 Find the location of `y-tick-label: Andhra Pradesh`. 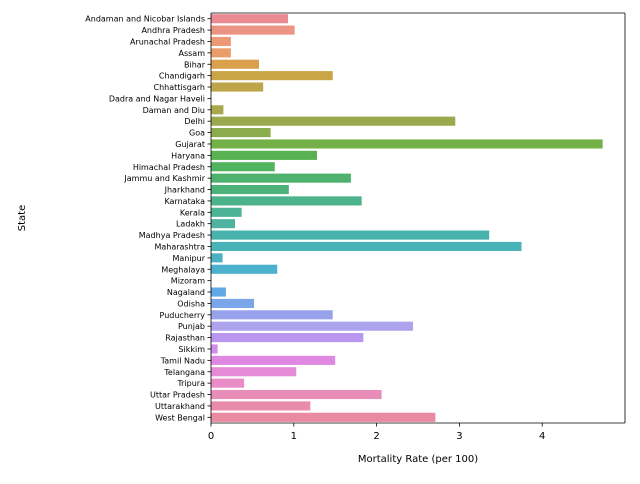

y-tick-label: Andhra Pradesh is located at coordinates (173, 30).